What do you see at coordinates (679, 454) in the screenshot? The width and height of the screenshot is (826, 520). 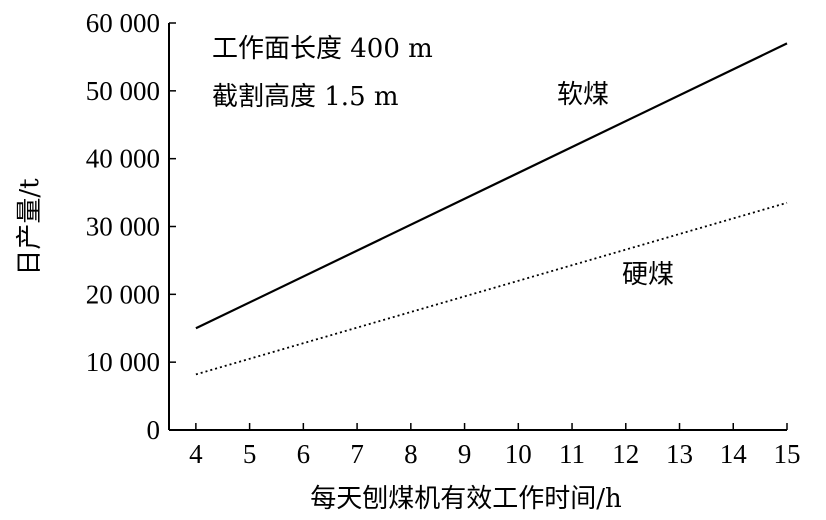 I see `x-tick-label: 13` at bounding box center [679, 454].